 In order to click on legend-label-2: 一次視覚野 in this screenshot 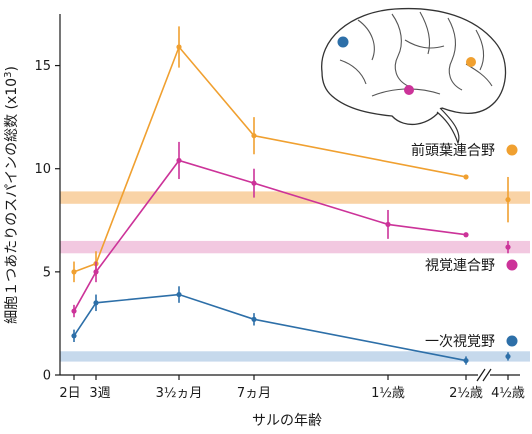, I will do `click(460, 342)`.